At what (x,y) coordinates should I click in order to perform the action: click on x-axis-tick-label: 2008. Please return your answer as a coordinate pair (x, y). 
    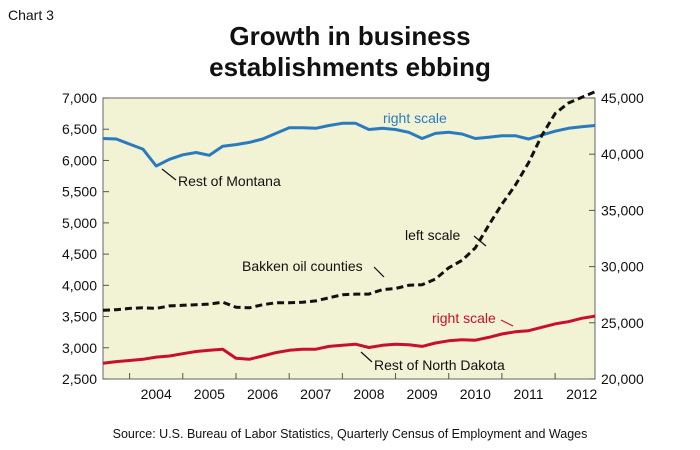
    Looking at the image, I should click on (368, 394).